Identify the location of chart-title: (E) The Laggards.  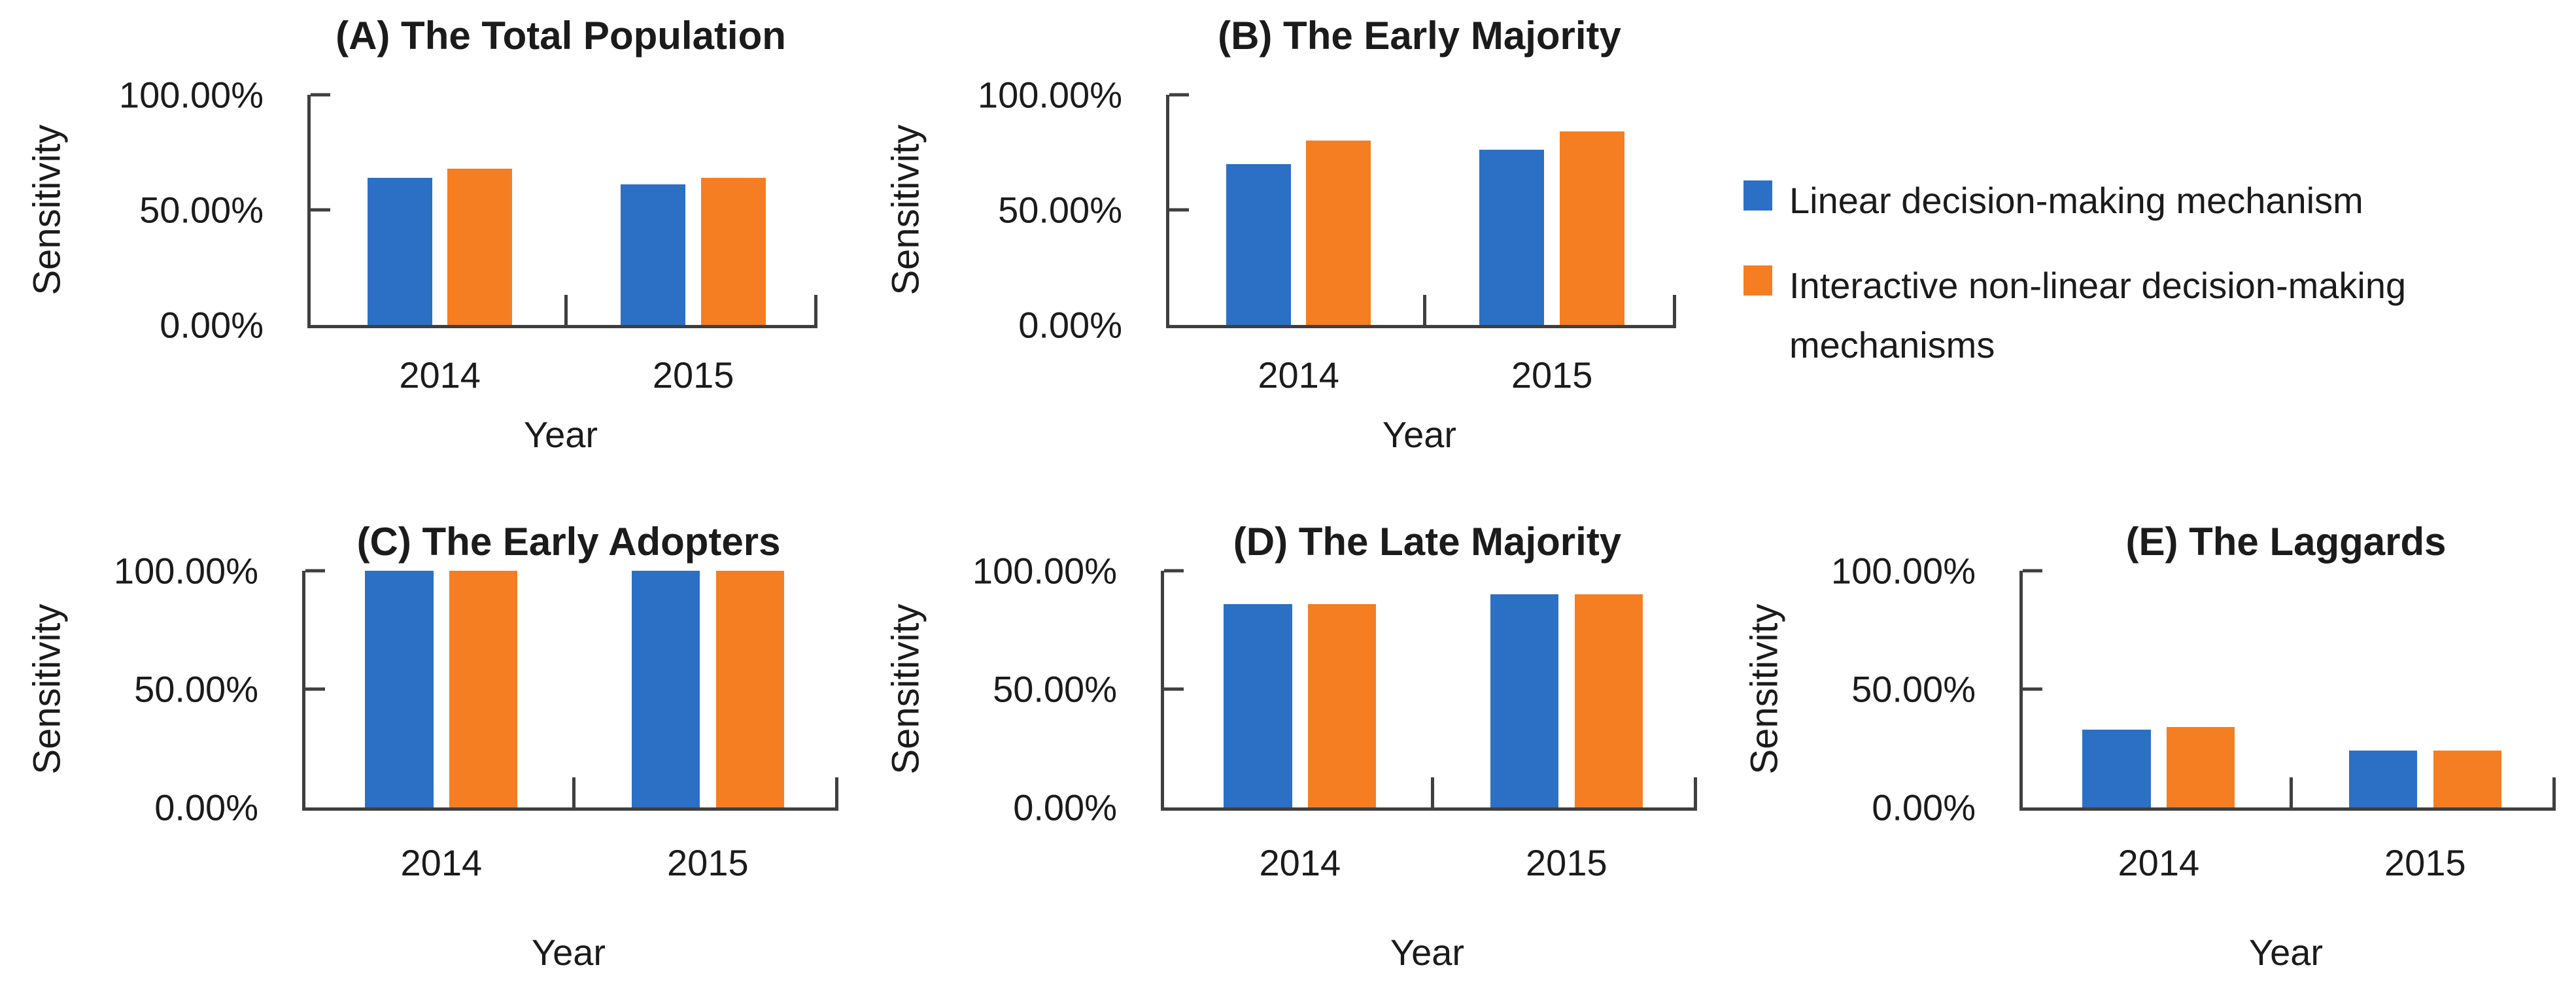
(2286, 542).